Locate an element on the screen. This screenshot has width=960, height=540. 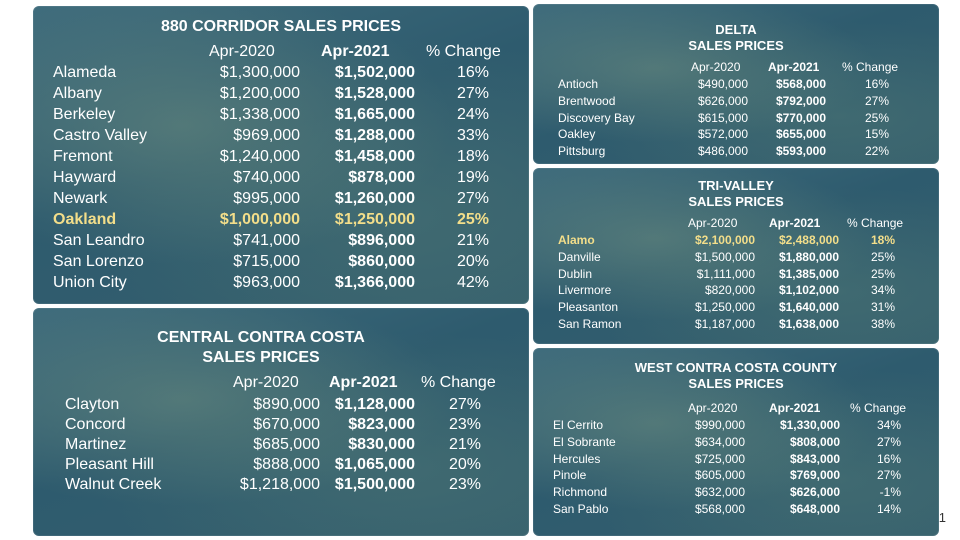
pct-change: 18% is located at coordinates (472, 156).